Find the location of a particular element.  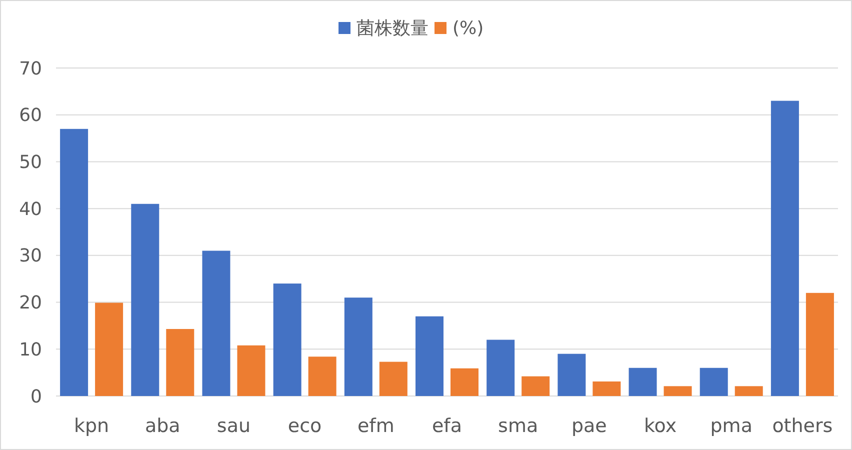

x-tick-label: sau is located at coordinates (233, 426).